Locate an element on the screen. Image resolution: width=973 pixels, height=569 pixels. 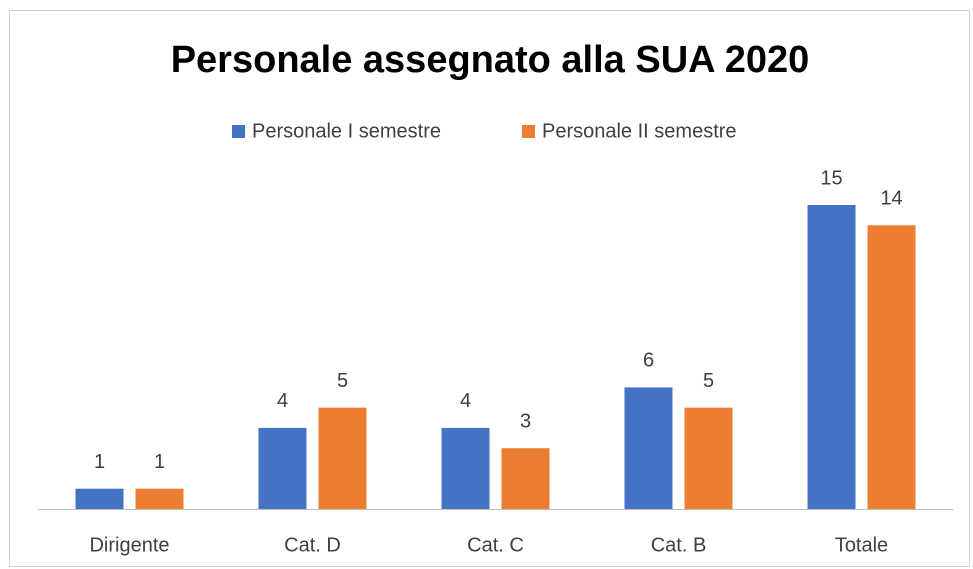
data-label: 3 is located at coordinates (525, 421).